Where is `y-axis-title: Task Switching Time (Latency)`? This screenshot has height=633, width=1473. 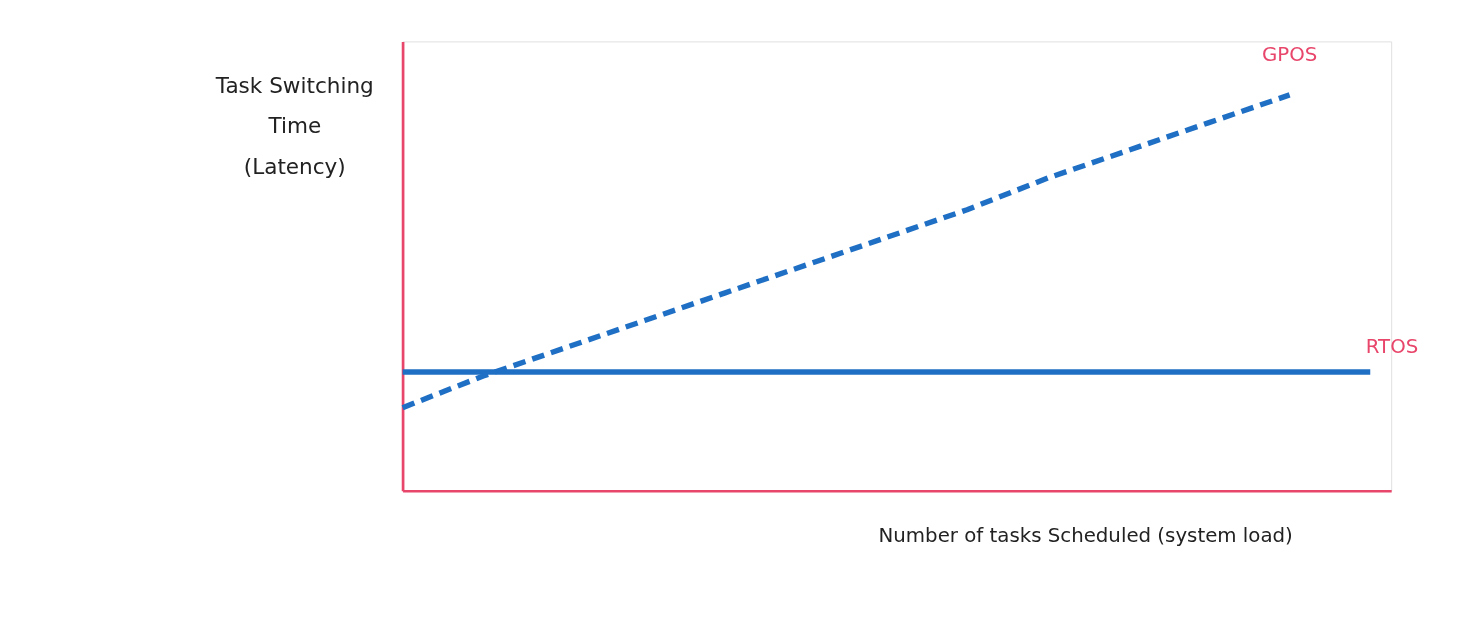 y-axis-title: Task Switching Time (Latency) is located at coordinates (294, 125).